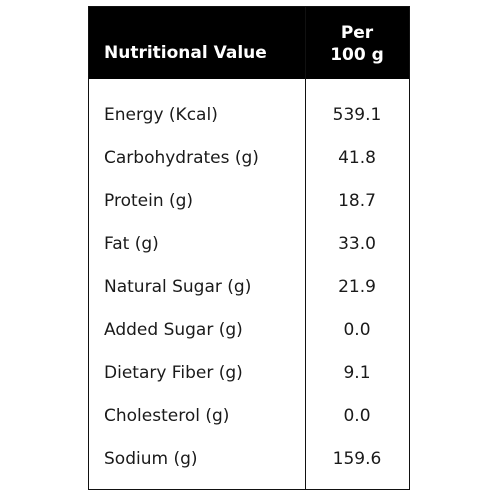 This screenshot has height=500, width=500. What do you see at coordinates (357, 459) in the screenshot?
I see `row-value: 159.6` at bounding box center [357, 459].